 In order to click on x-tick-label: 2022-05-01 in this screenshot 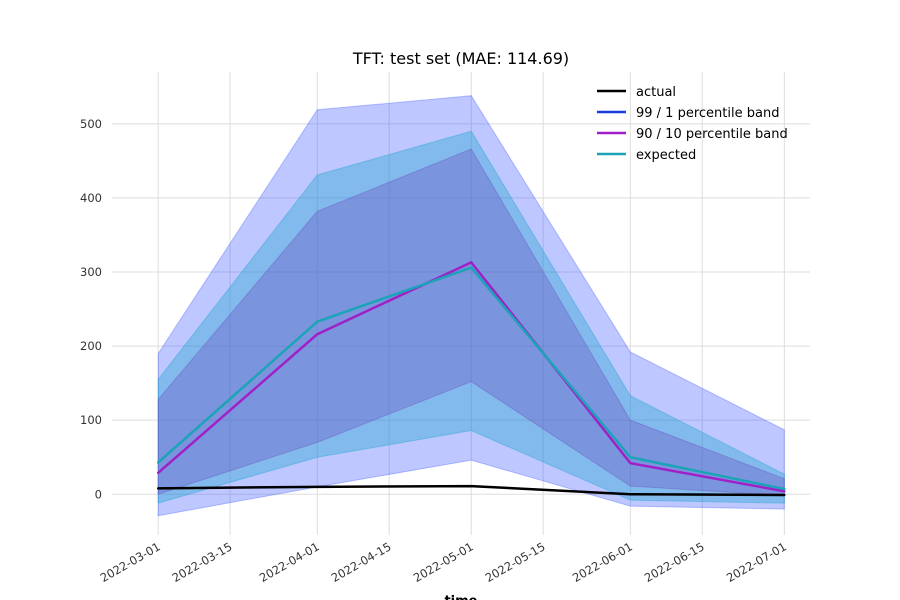, I will do `click(443, 562)`.